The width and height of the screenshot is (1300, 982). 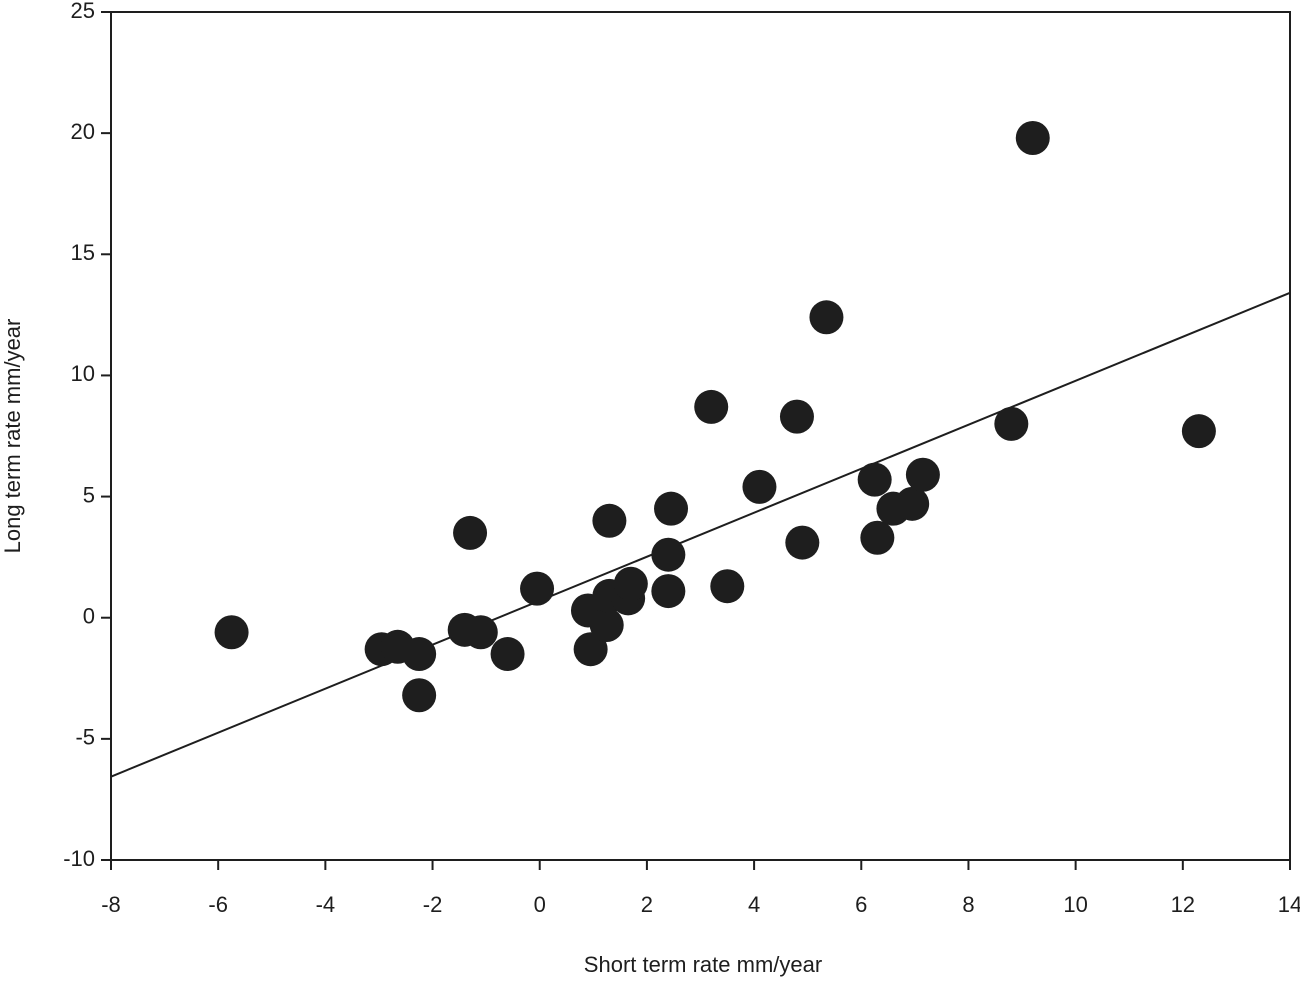 What do you see at coordinates (326, 904) in the screenshot?
I see `x-tick-label: -4` at bounding box center [326, 904].